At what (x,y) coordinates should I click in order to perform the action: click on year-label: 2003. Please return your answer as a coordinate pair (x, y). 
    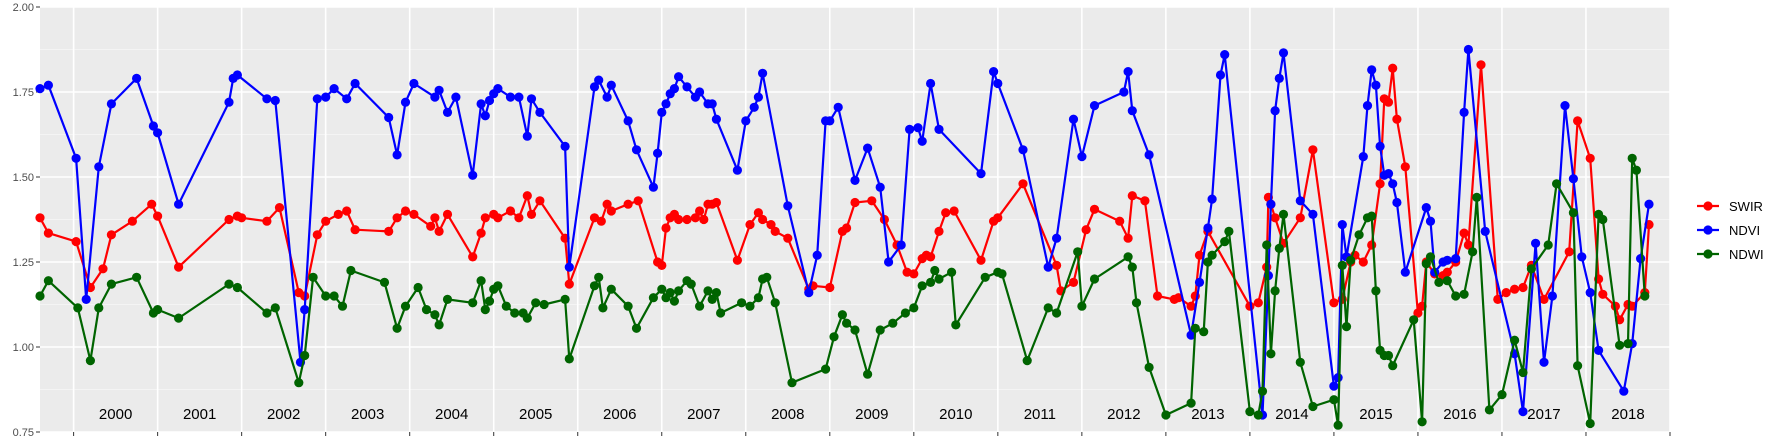
    Looking at the image, I should click on (367, 414).